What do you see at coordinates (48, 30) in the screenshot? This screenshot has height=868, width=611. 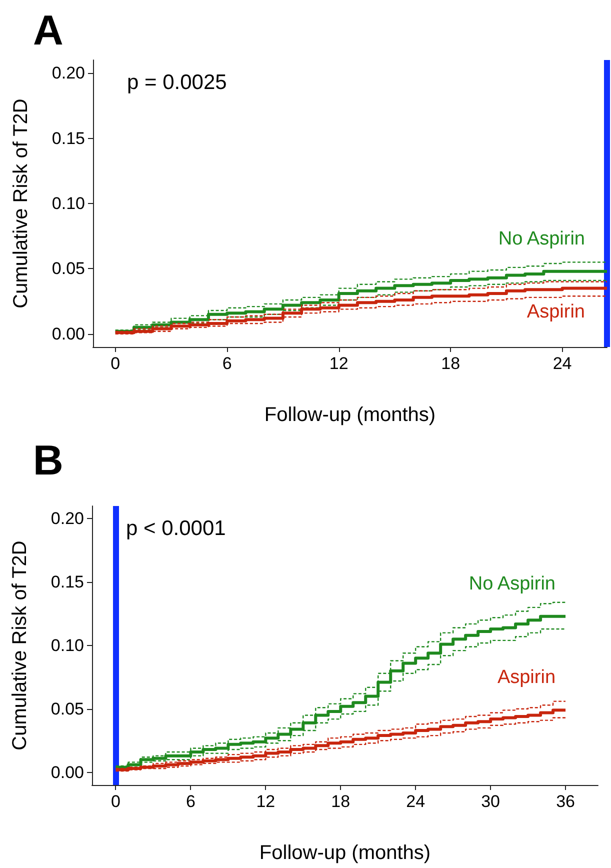 I see `chart-title: A` at bounding box center [48, 30].